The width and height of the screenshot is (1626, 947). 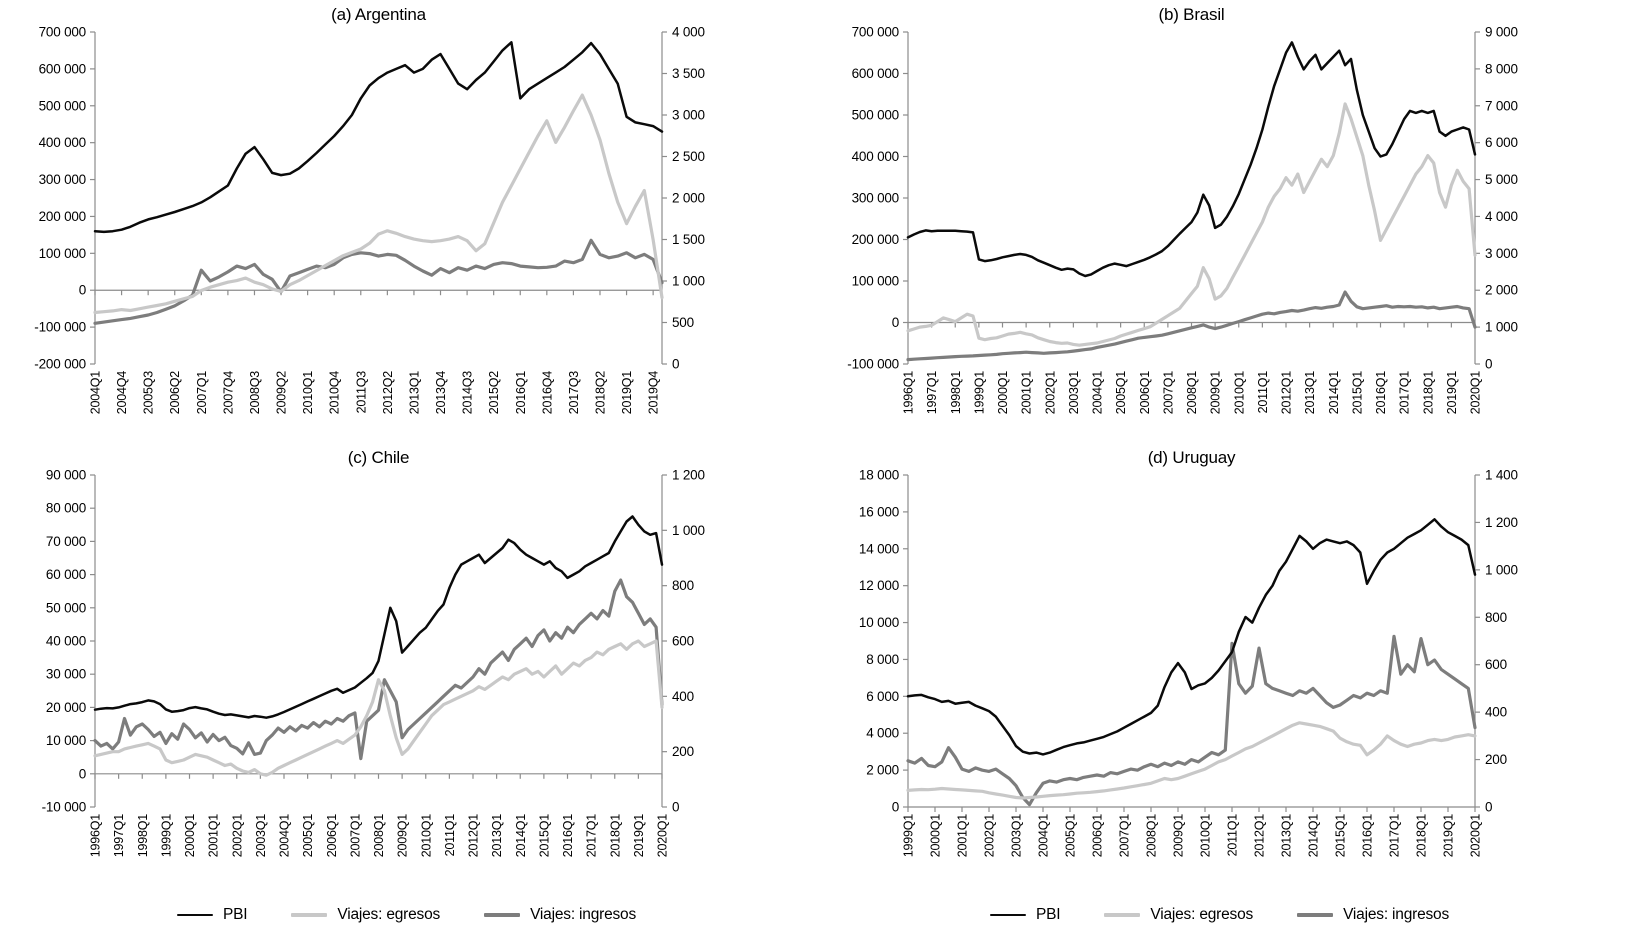 What do you see at coordinates (389, 914) in the screenshot?
I see `legend-label-egresos: Viajes: egresos` at bounding box center [389, 914].